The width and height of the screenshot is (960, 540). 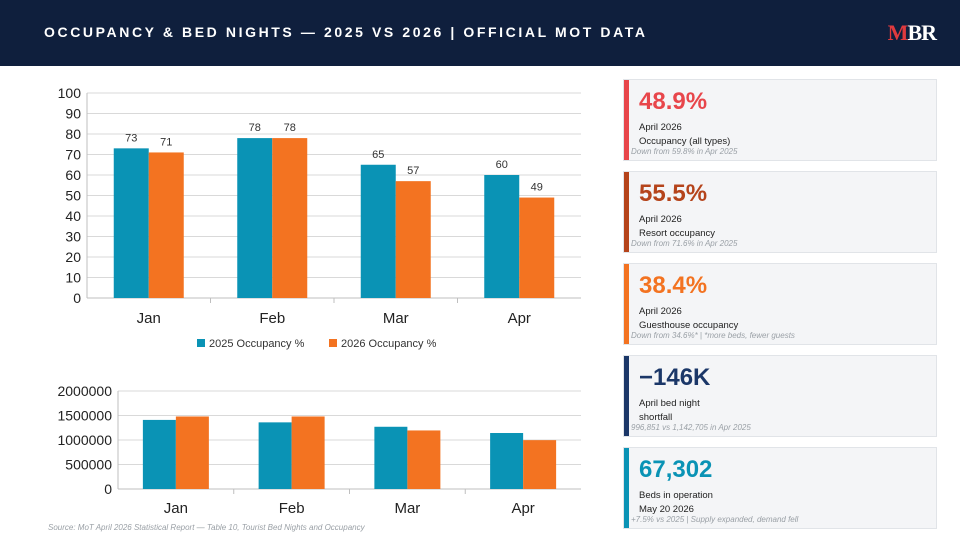 I want to click on data-label: 49, so click(x=537, y=188).